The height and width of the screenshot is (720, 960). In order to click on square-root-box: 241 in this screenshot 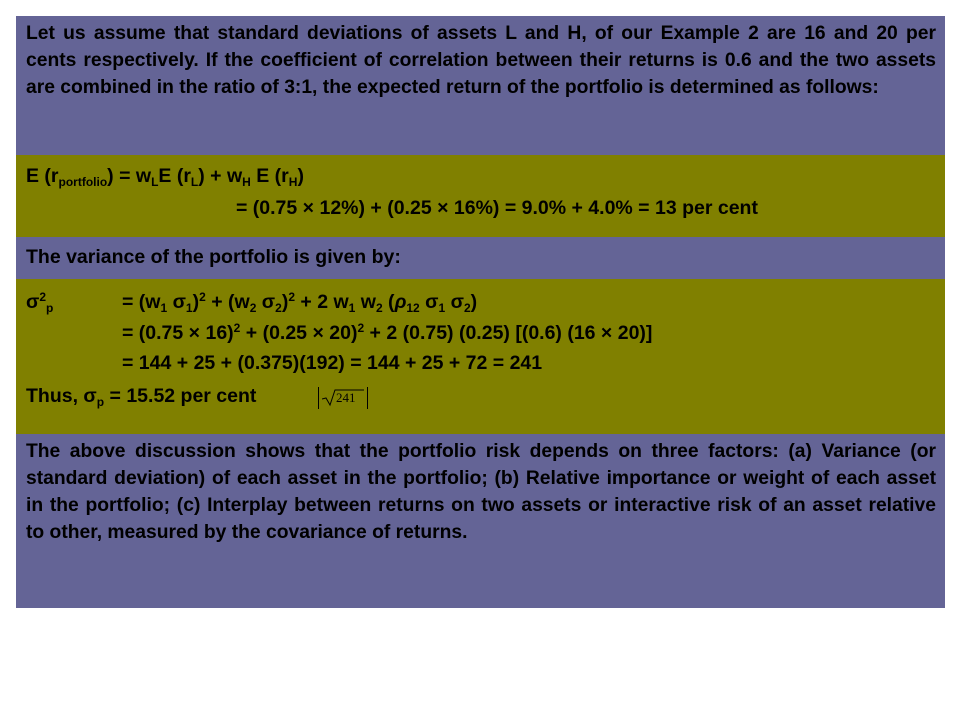, I will do `click(343, 398)`.